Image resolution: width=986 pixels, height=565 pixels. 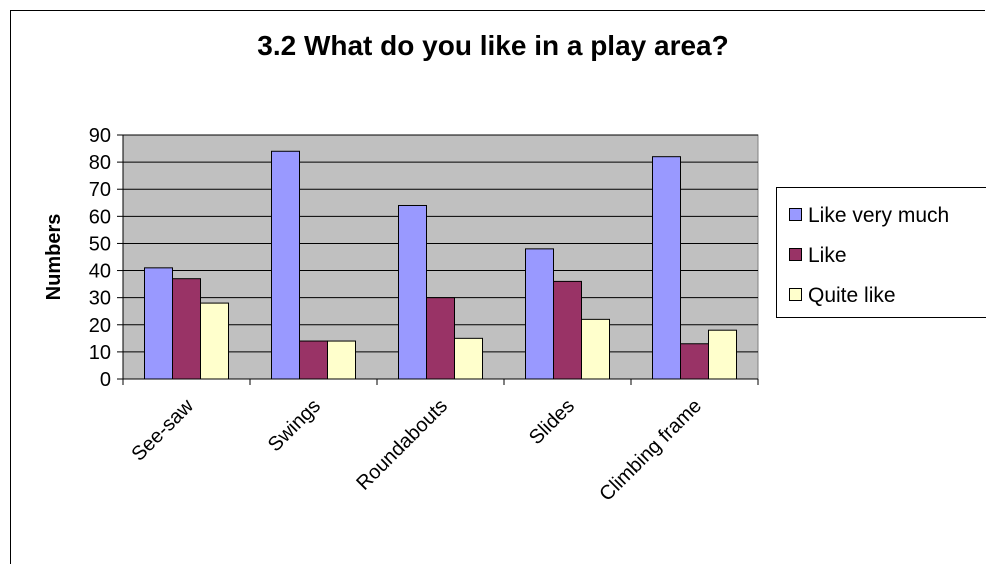 I want to click on y-tick-label: 80, so click(x=100, y=163).